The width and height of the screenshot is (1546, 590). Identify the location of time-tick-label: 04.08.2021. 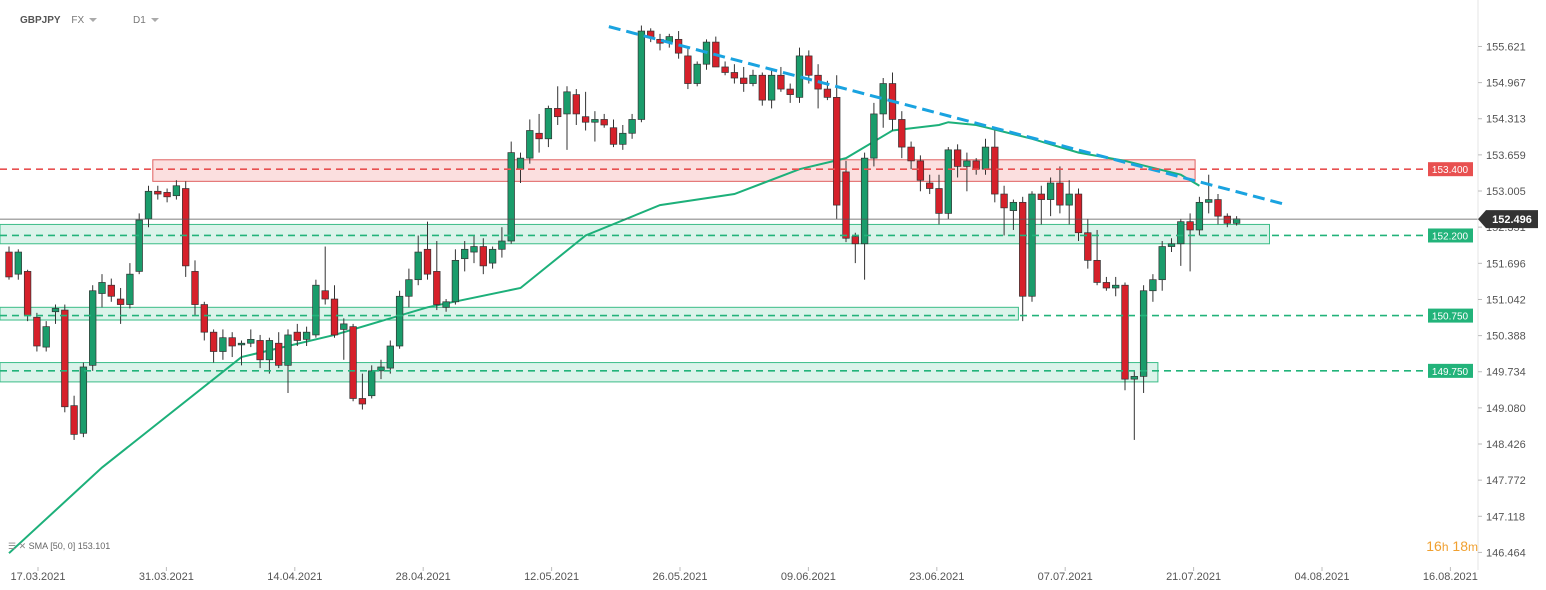
(1321, 577).